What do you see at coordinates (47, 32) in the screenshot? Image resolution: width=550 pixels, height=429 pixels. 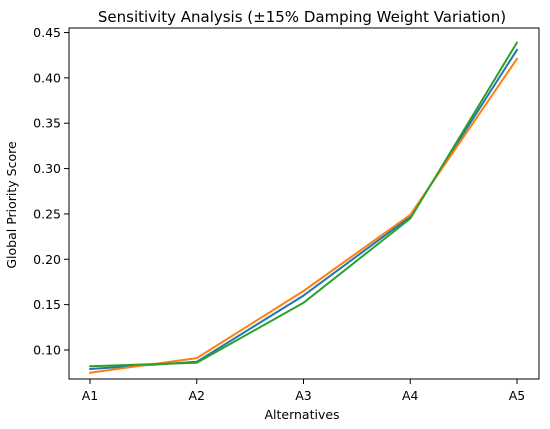 I see `y-tick-label: 0.45` at bounding box center [47, 32].